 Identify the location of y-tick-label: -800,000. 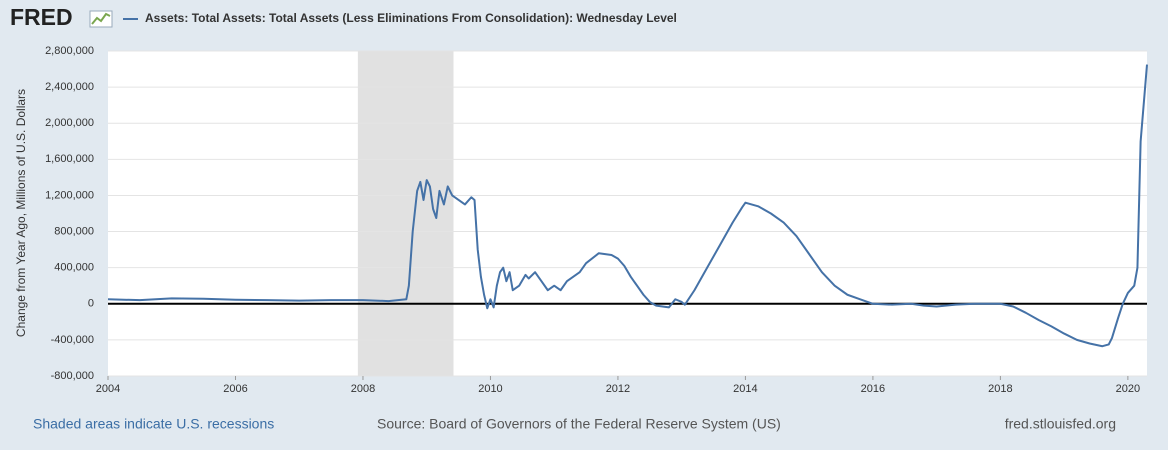
(72, 376).